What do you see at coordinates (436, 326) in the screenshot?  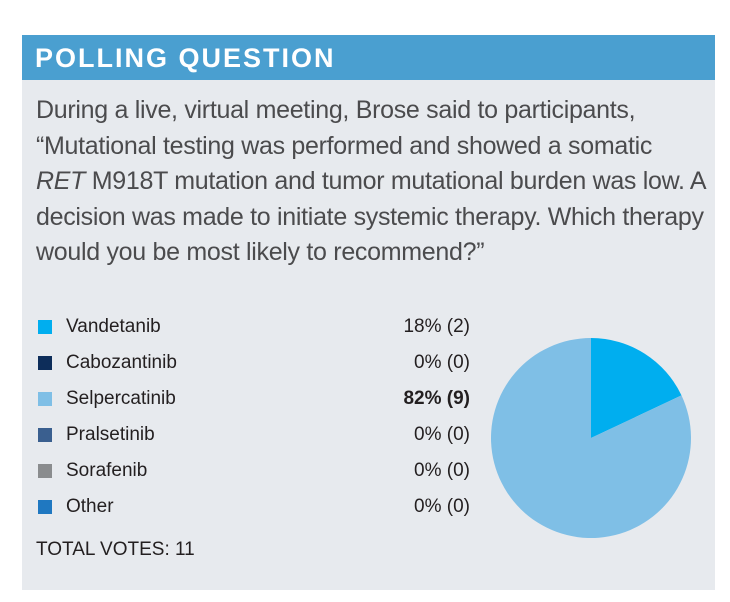 I see `value-label: 18% (2)` at bounding box center [436, 326].